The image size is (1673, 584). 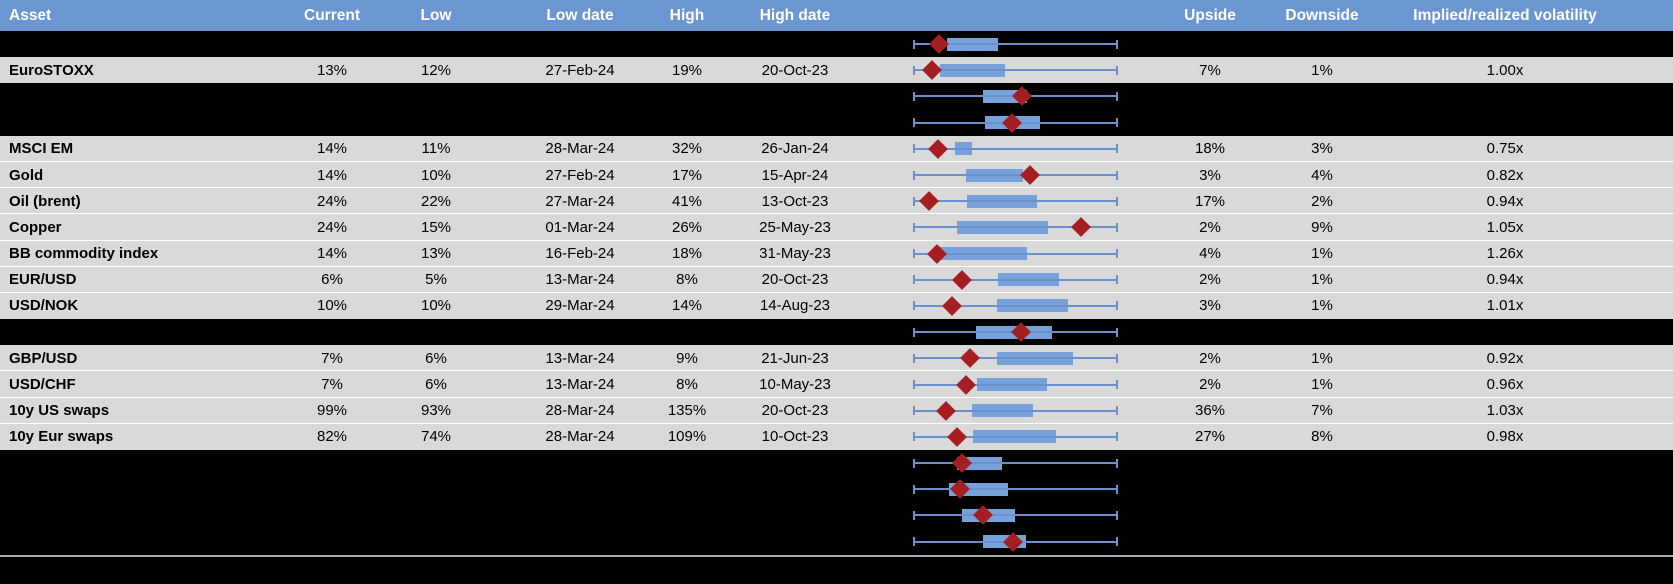 I want to click on asset-name-cell: 10y US swaps, so click(x=59, y=411).